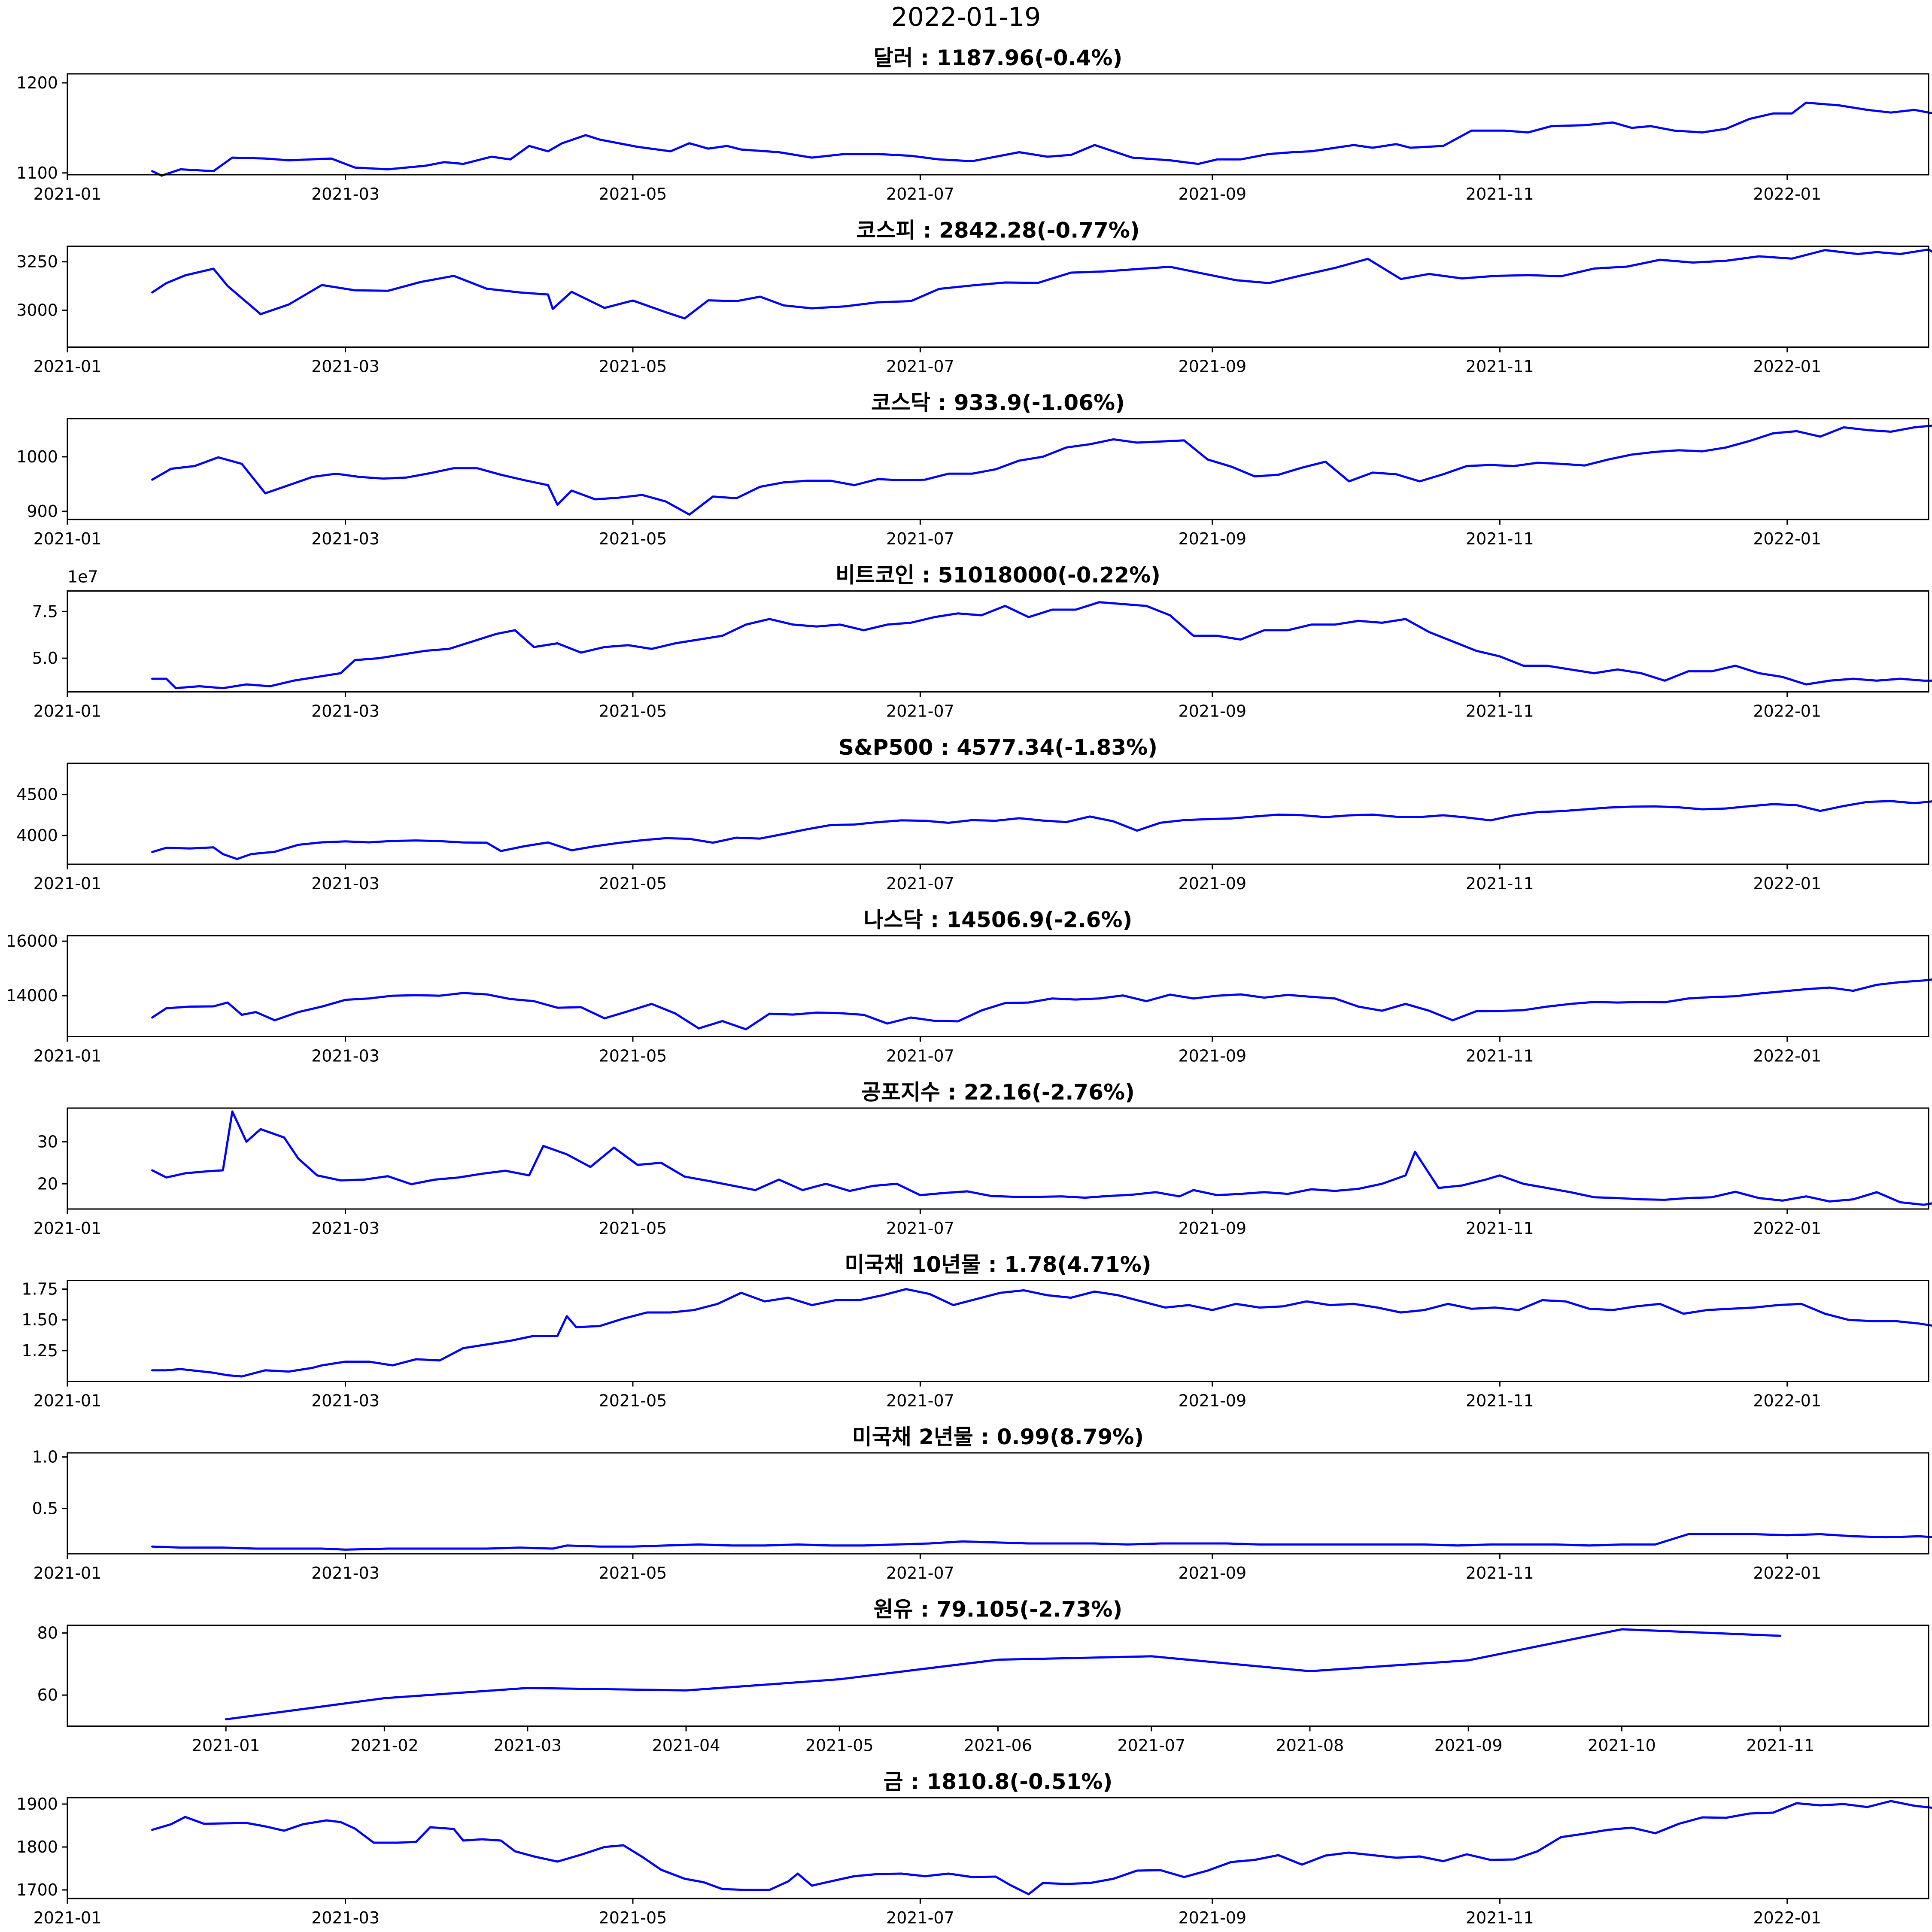 Image resolution: width=1932 pixels, height=1932 pixels. What do you see at coordinates (45, 1508) in the screenshot?
I see `y-tick-label: 0.5` at bounding box center [45, 1508].